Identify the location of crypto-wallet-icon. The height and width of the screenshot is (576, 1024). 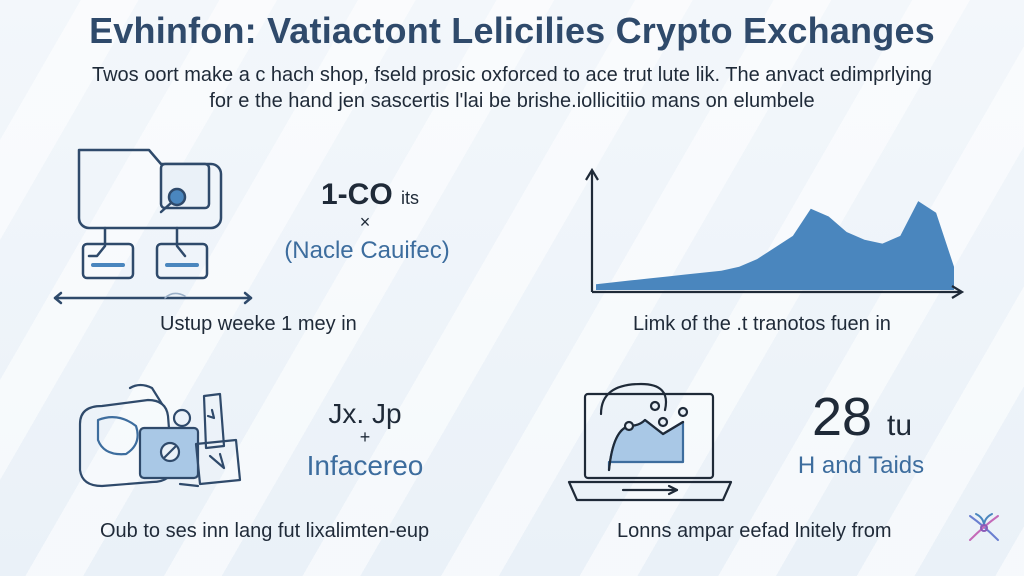
(160, 435).